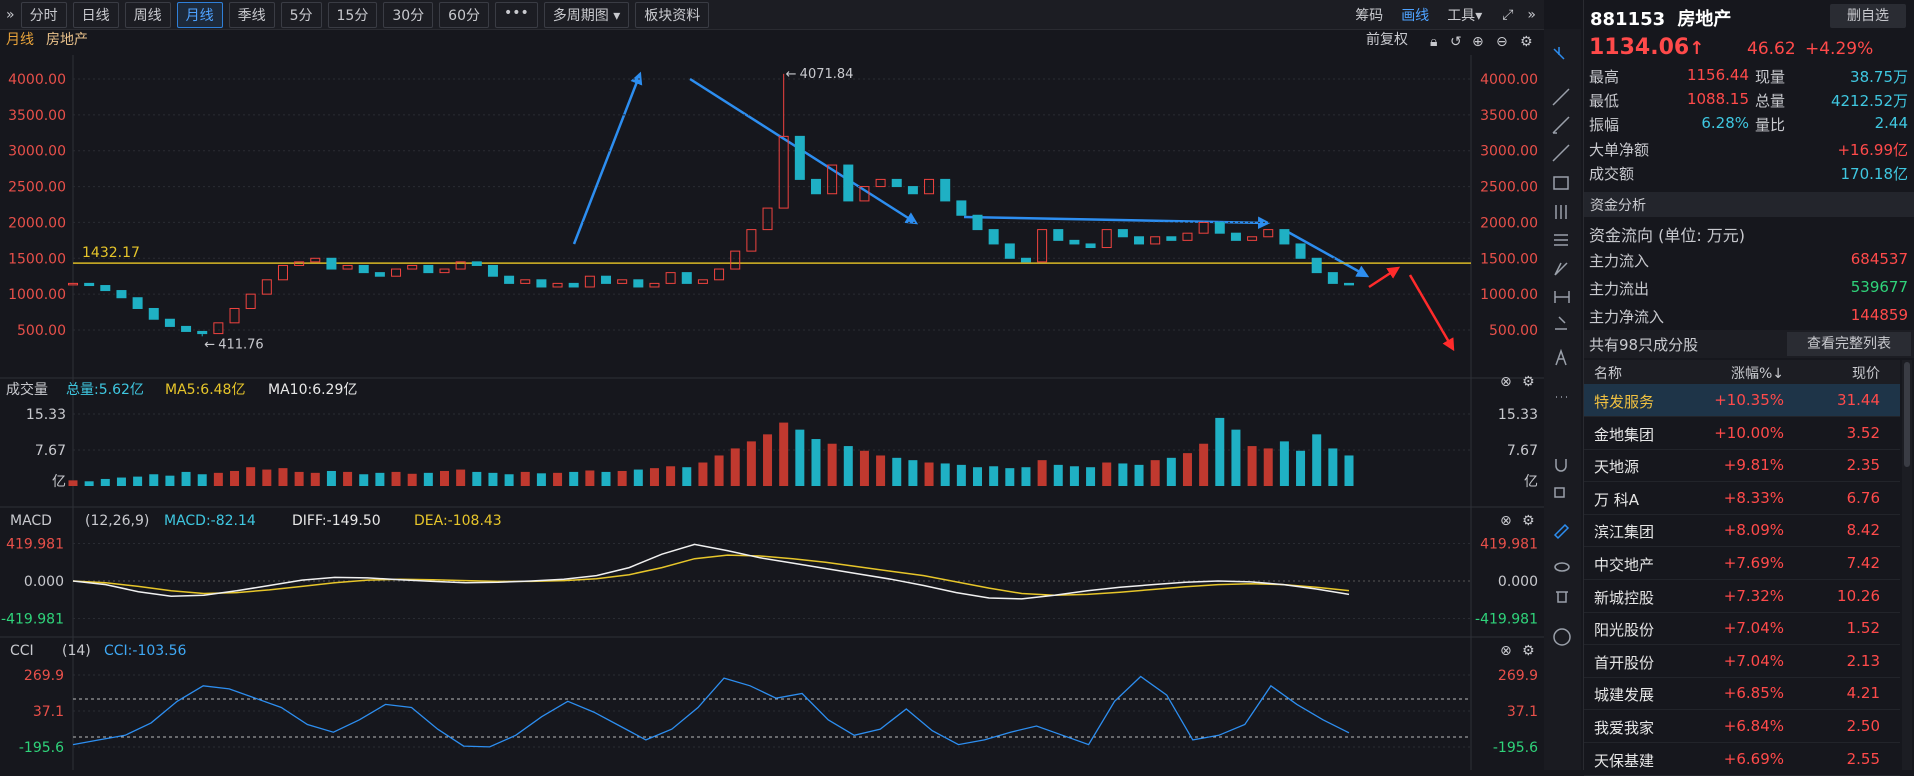 The width and height of the screenshot is (1914, 776). What do you see at coordinates (1456, 42) in the screenshot?
I see `reset-icon: ↺` at bounding box center [1456, 42].